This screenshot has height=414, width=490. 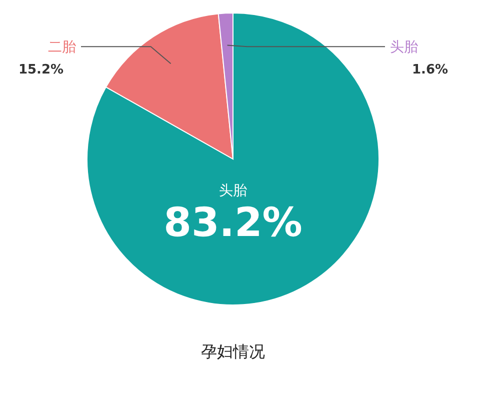 I want to click on slice-label: 二胎, so click(x=62, y=48).